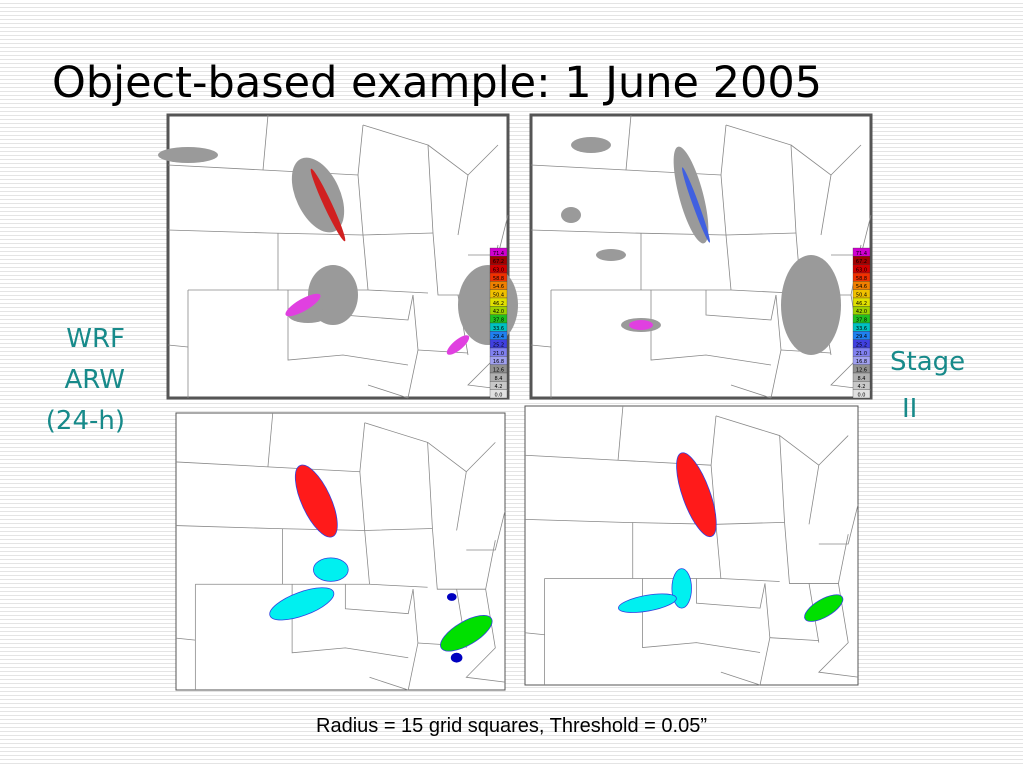  What do you see at coordinates (498, 262) in the screenshot?
I see `colorbar-label: 67.2` at bounding box center [498, 262].